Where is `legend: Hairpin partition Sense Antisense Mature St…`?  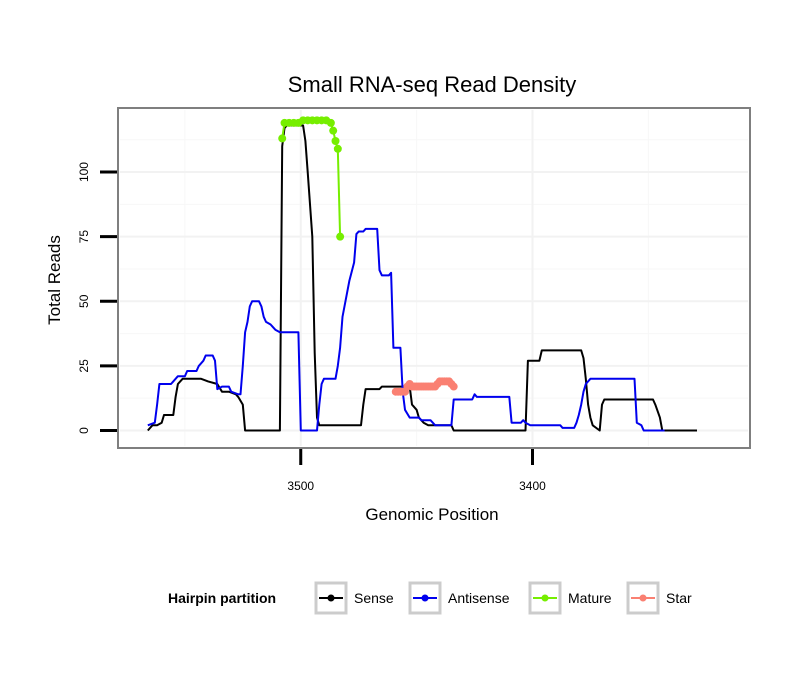 legend: Hairpin partition Sense Antisense Mature St… is located at coordinates (430, 598).